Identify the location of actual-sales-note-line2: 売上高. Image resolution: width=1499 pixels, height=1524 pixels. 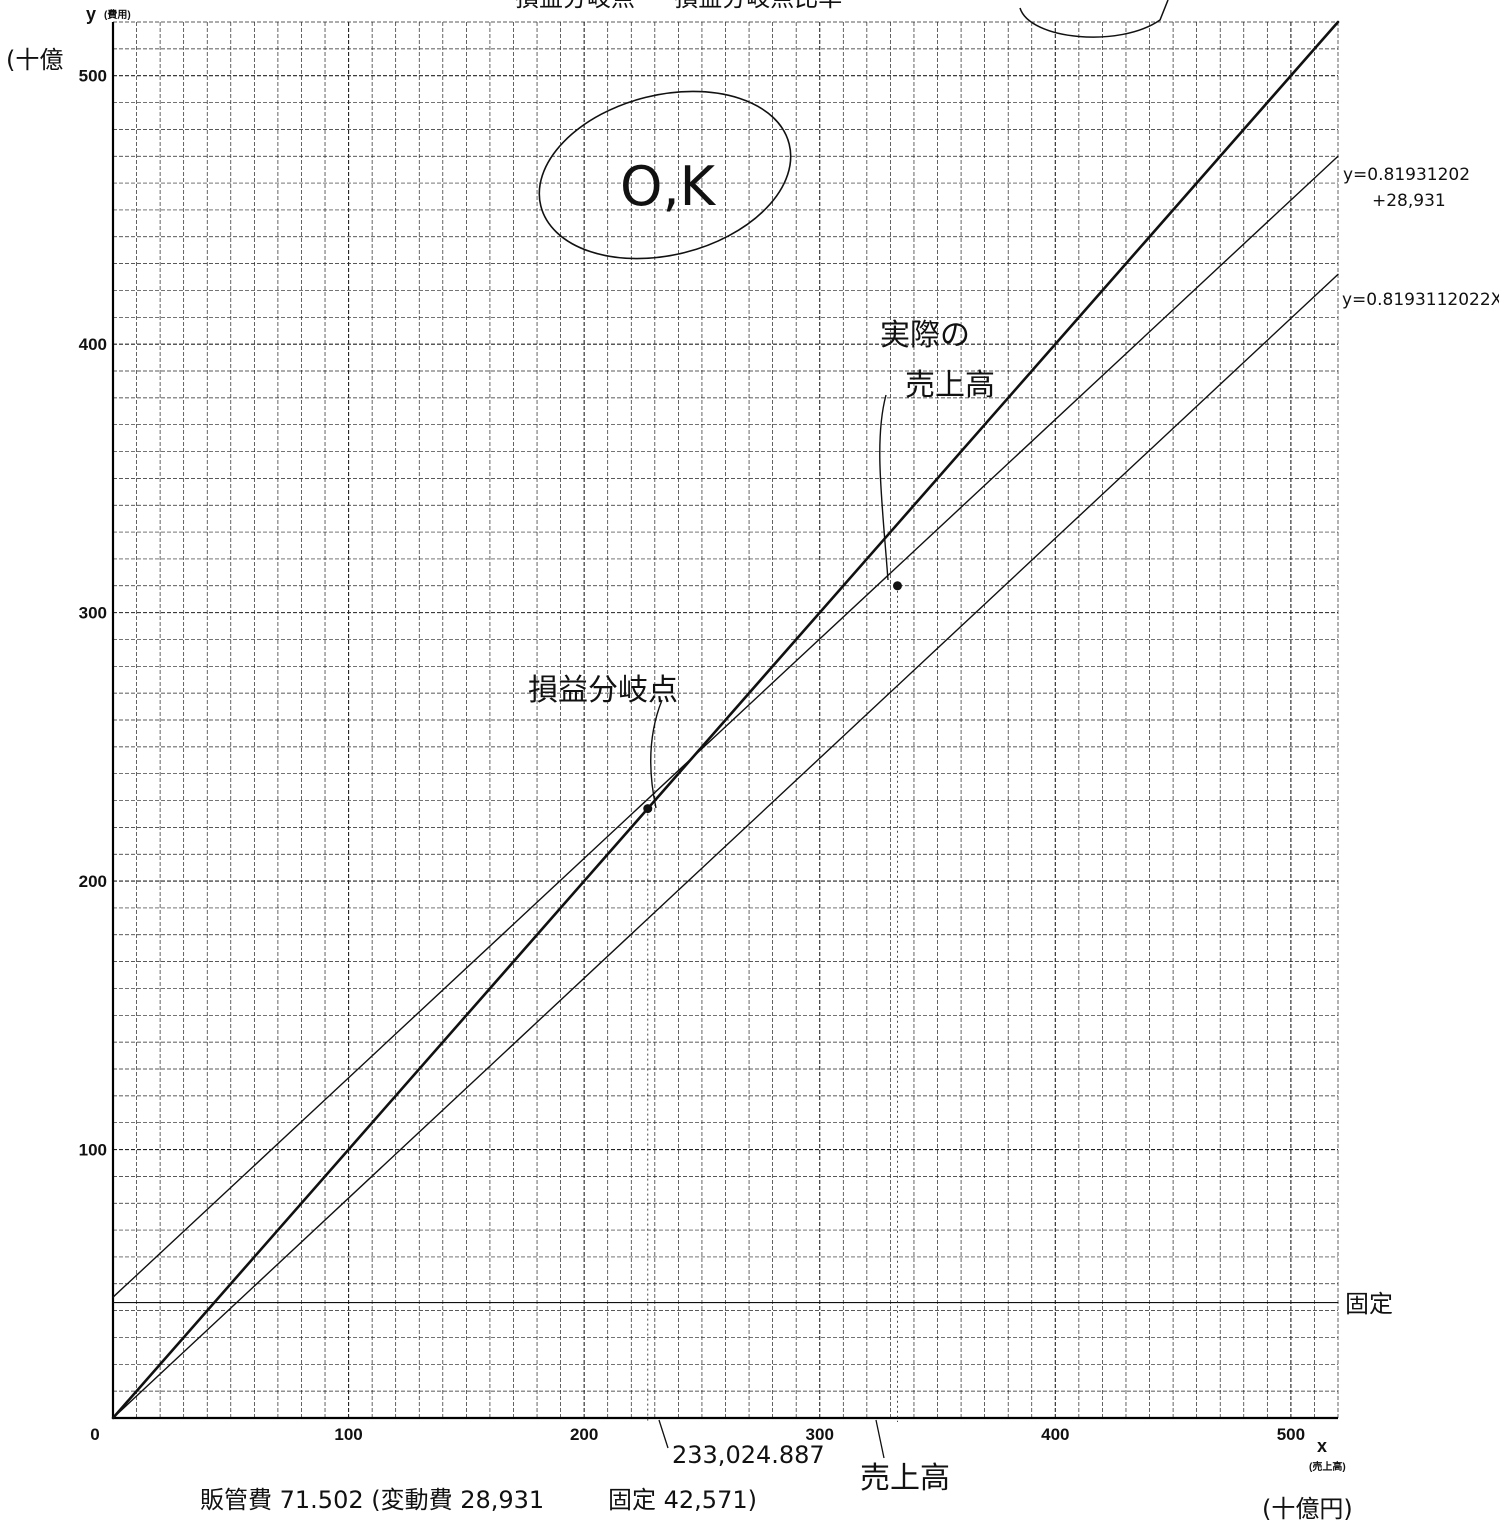
(950, 385).